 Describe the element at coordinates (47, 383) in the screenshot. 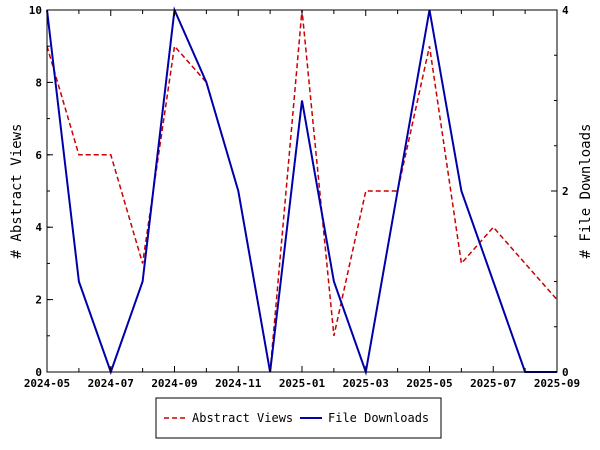

I see `x-tick-label: 2024-05` at that location.